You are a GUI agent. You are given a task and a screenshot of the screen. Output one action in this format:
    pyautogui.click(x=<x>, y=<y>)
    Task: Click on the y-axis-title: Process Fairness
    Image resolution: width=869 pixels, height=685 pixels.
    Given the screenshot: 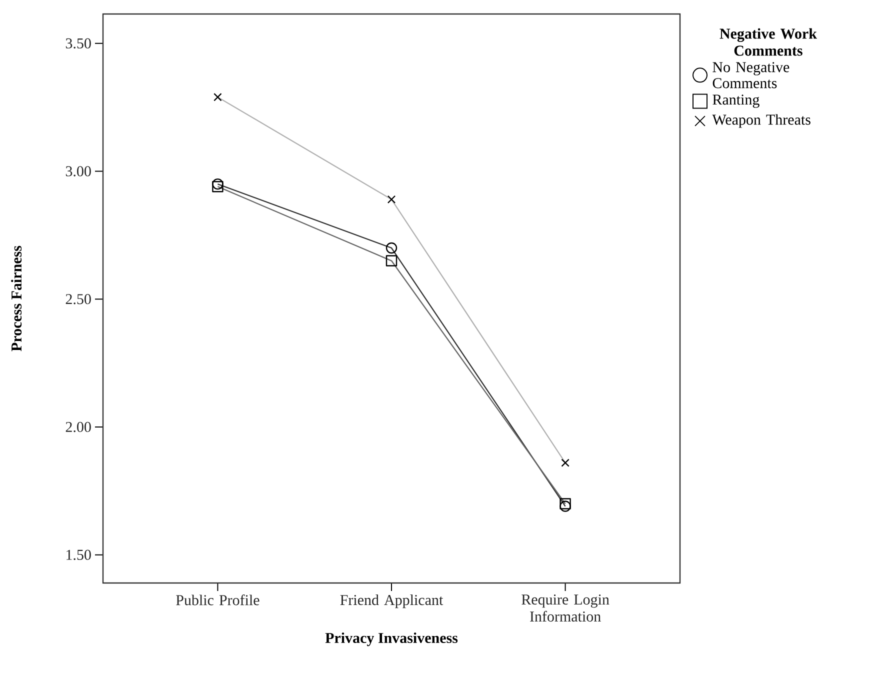 What is the action you would take?
    pyautogui.click(x=16, y=299)
    